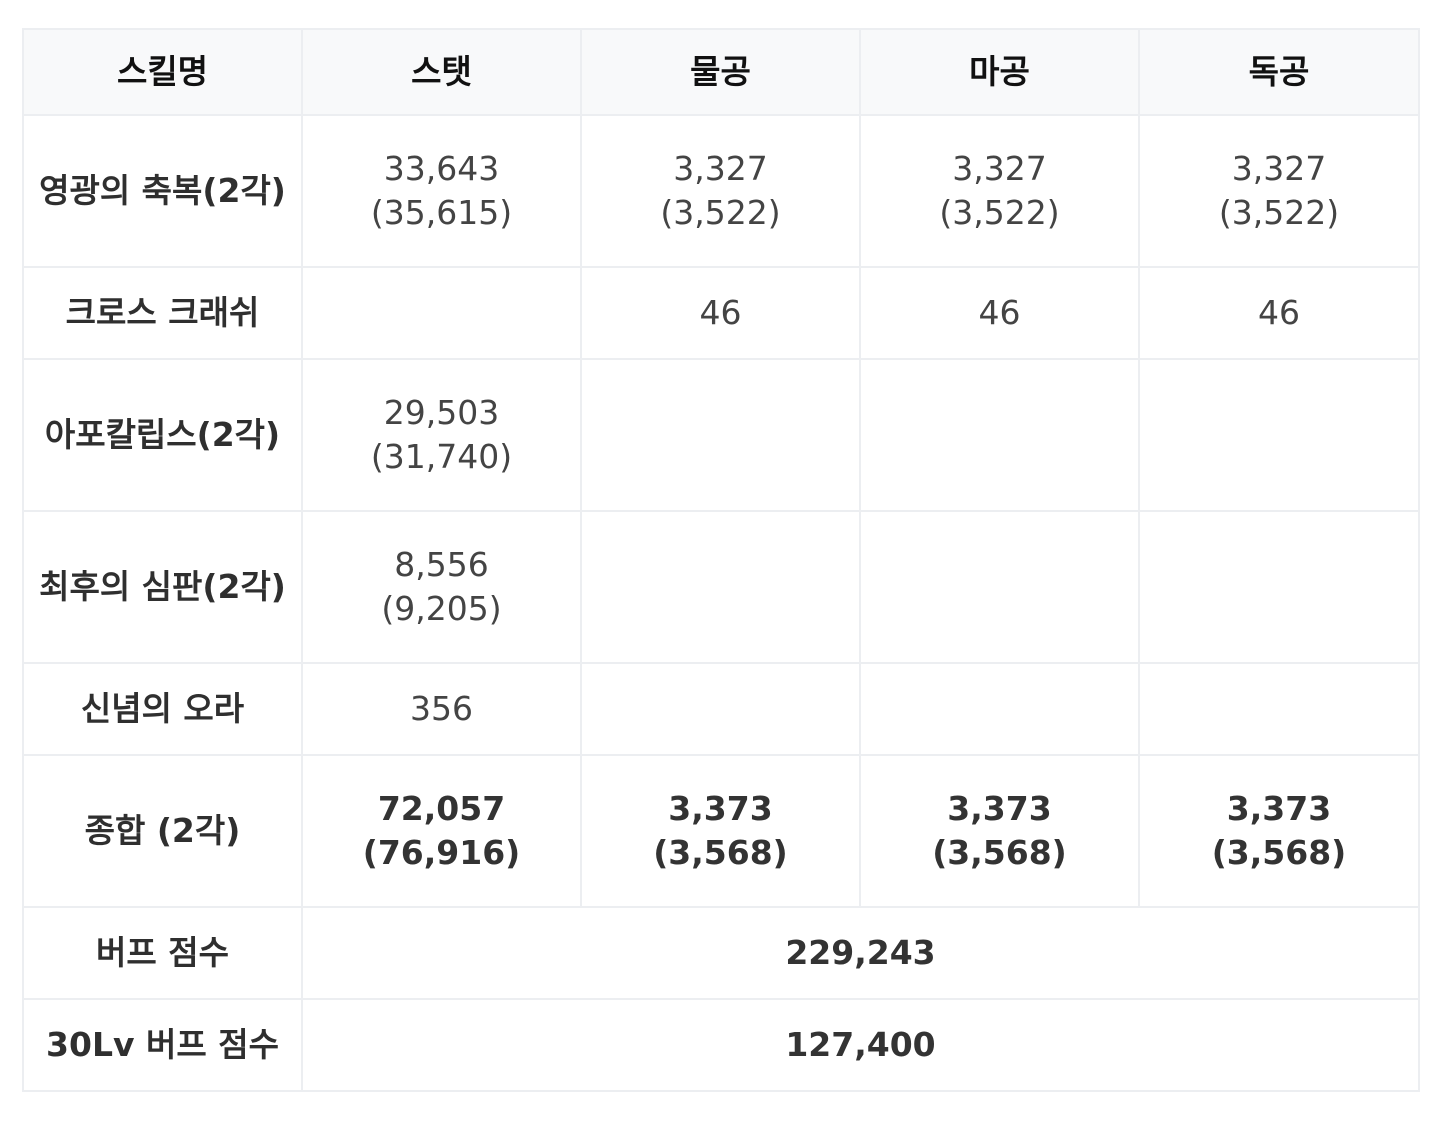 The image size is (1440, 1125). I want to click on header-physical-attack: 물공, so click(720, 72).